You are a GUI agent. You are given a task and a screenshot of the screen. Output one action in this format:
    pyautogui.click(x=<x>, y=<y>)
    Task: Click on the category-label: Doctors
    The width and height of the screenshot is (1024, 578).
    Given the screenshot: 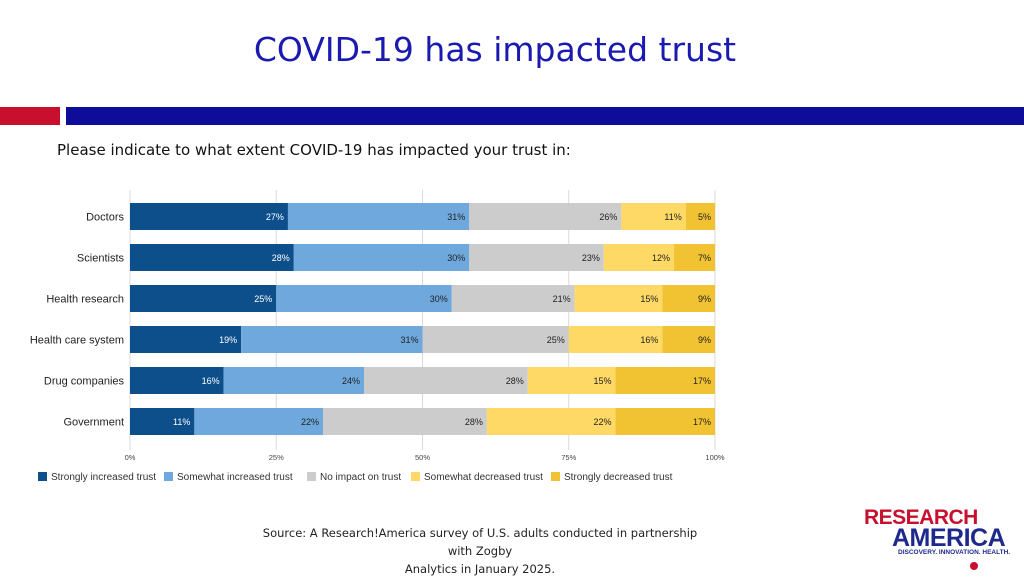 What is the action you would take?
    pyautogui.click(x=105, y=218)
    